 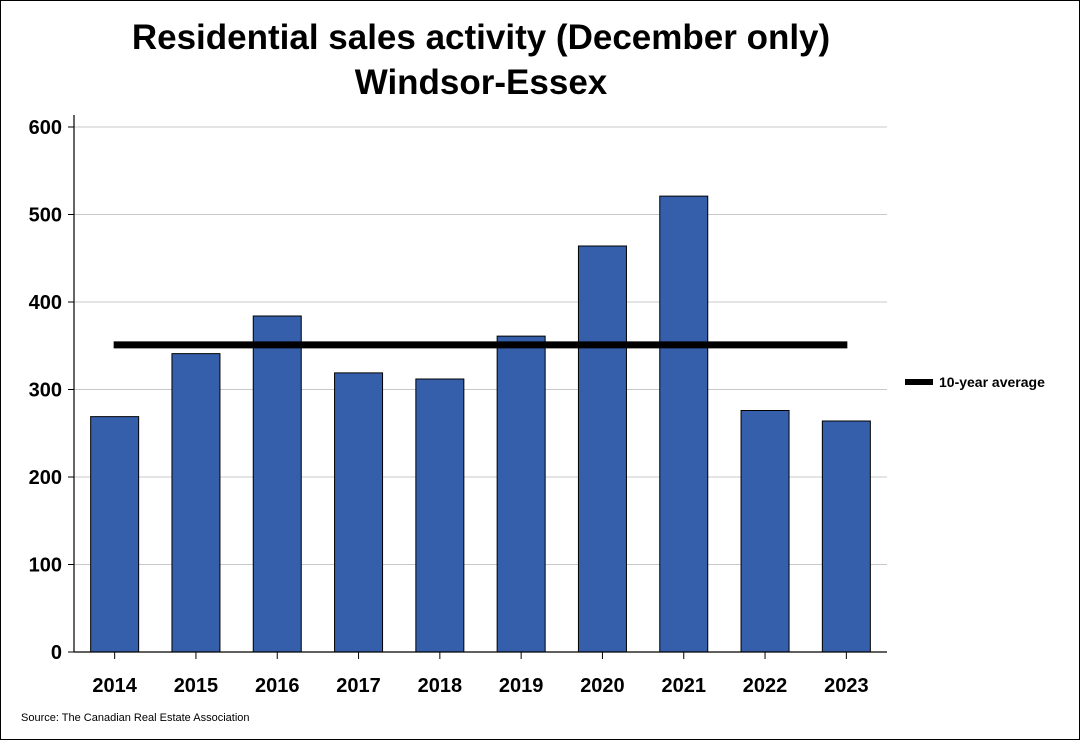 What do you see at coordinates (114, 686) in the screenshot?
I see `x-tick-label-2014: 2014` at bounding box center [114, 686].